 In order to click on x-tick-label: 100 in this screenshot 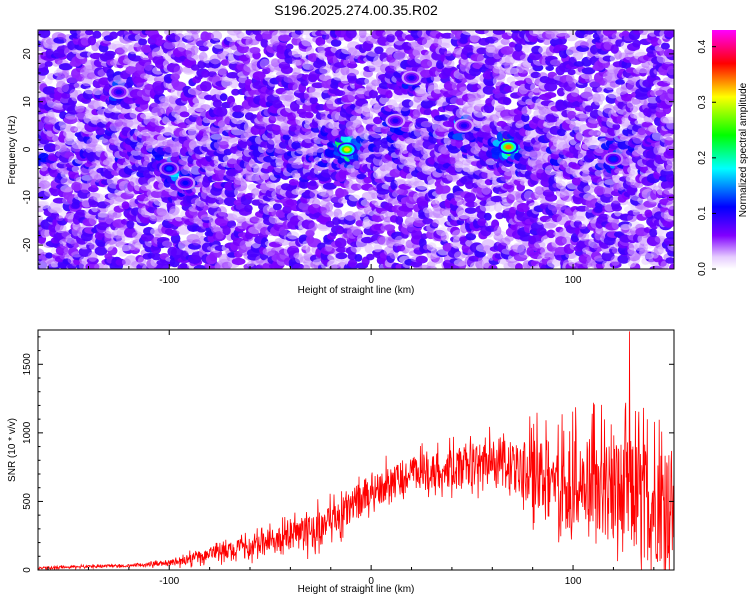, I will do `click(573, 280)`.